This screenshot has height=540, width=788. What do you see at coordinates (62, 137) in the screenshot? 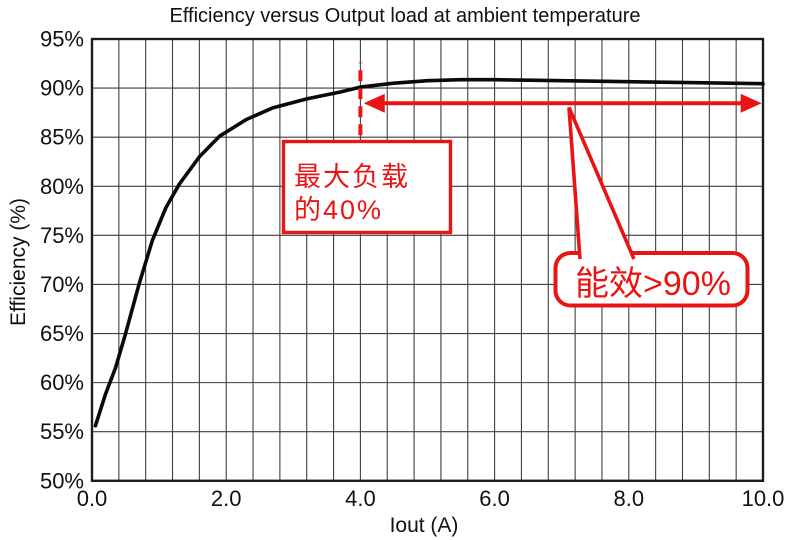
I see `y-tick-label: 85%` at bounding box center [62, 137].